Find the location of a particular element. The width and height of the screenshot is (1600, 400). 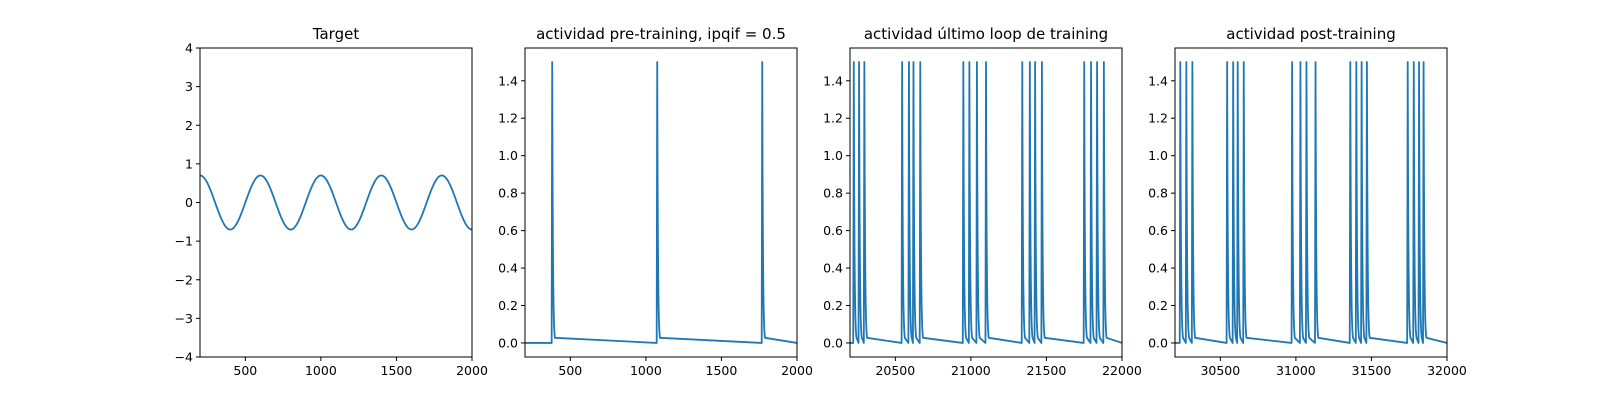

x-tick-label: 31000 is located at coordinates (1296, 370).